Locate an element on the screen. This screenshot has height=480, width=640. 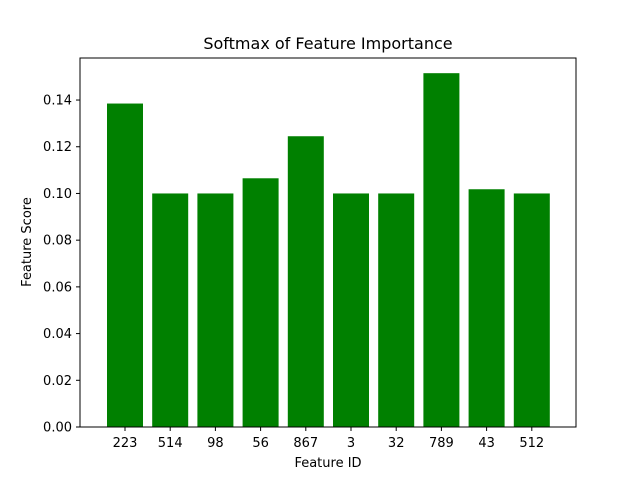
x-tick-label: 514 is located at coordinates (170, 443).